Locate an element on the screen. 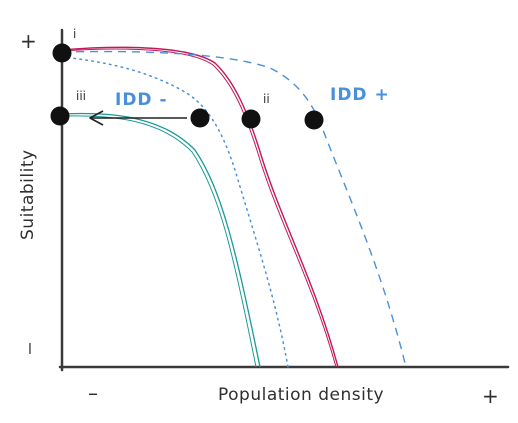  point-iii-label: iii is located at coordinates (81, 96).